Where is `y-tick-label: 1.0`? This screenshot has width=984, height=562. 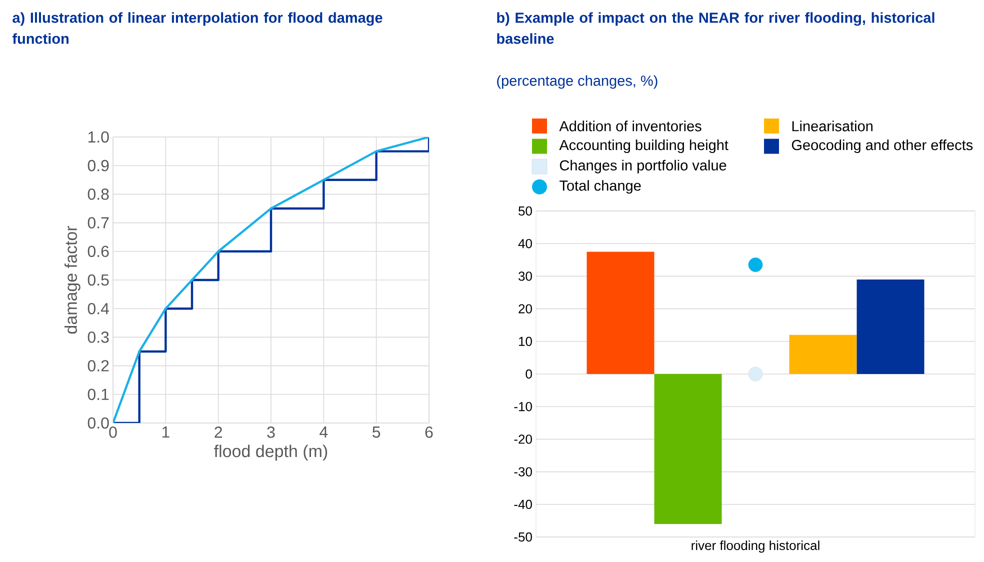 y-tick-label: 1.0 is located at coordinates (98, 137).